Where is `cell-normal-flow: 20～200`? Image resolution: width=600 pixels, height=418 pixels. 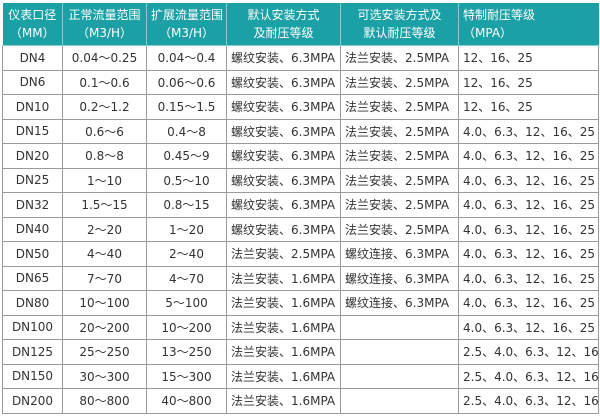
cell-normal-flow: 20～200 is located at coordinates (104, 327).